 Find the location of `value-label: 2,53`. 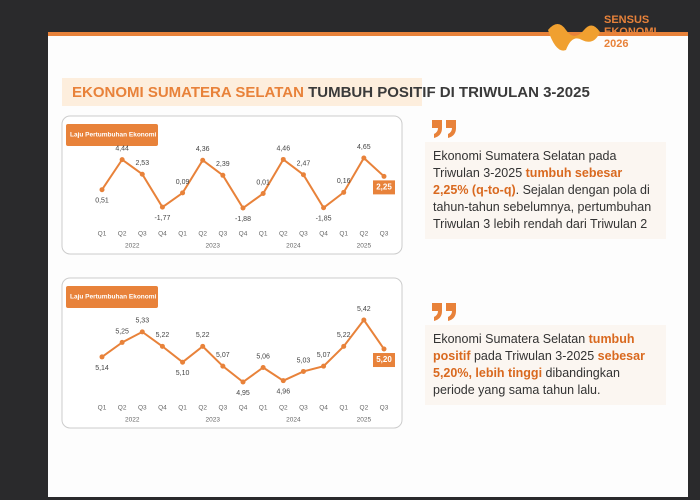

value-label: 2,53 is located at coordinates (142, 163).